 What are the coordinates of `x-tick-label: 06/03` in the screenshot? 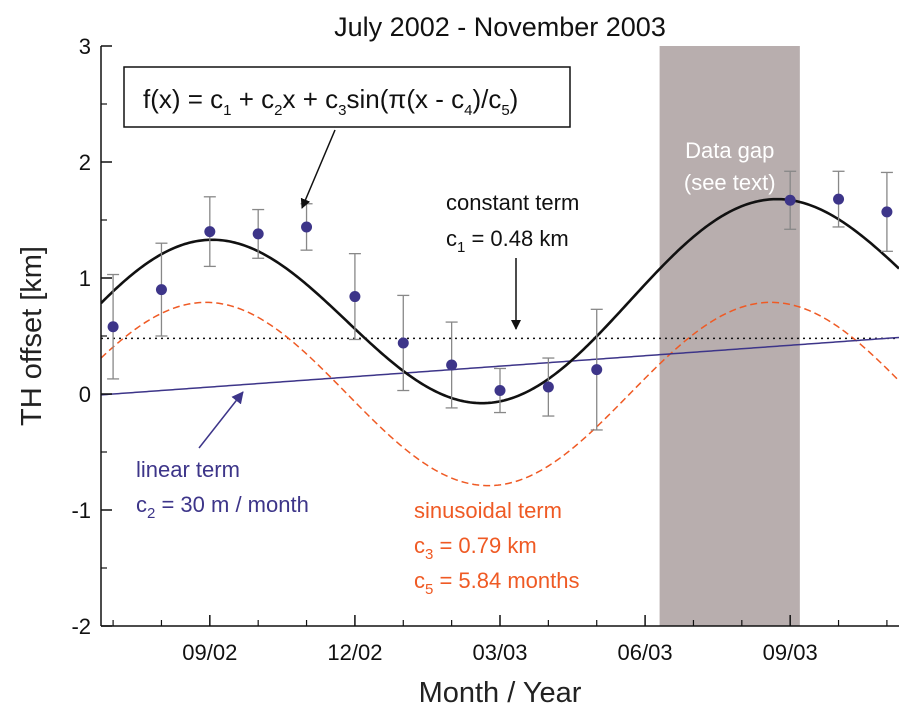 It's located at (645, 652).